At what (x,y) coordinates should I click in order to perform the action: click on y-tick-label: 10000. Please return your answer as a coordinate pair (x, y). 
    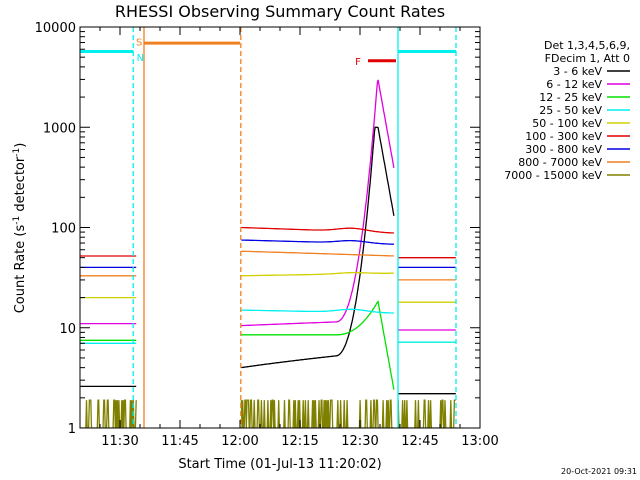
    Looking at the image, I should click on (55, 28).